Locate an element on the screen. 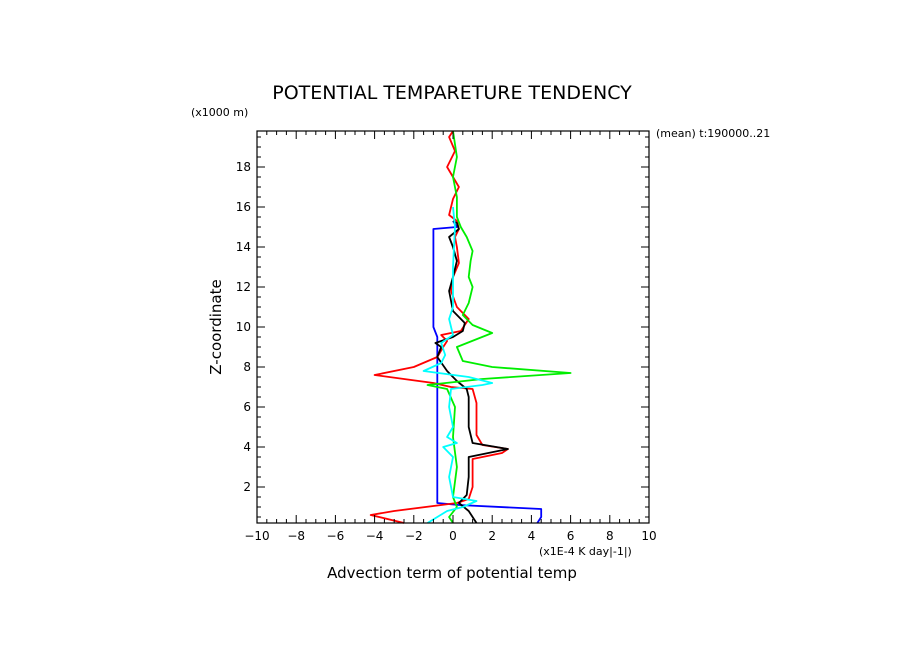 This screenshot has height=658, width=904. y-tick-label: 16 is located at coordinates (243, 207).